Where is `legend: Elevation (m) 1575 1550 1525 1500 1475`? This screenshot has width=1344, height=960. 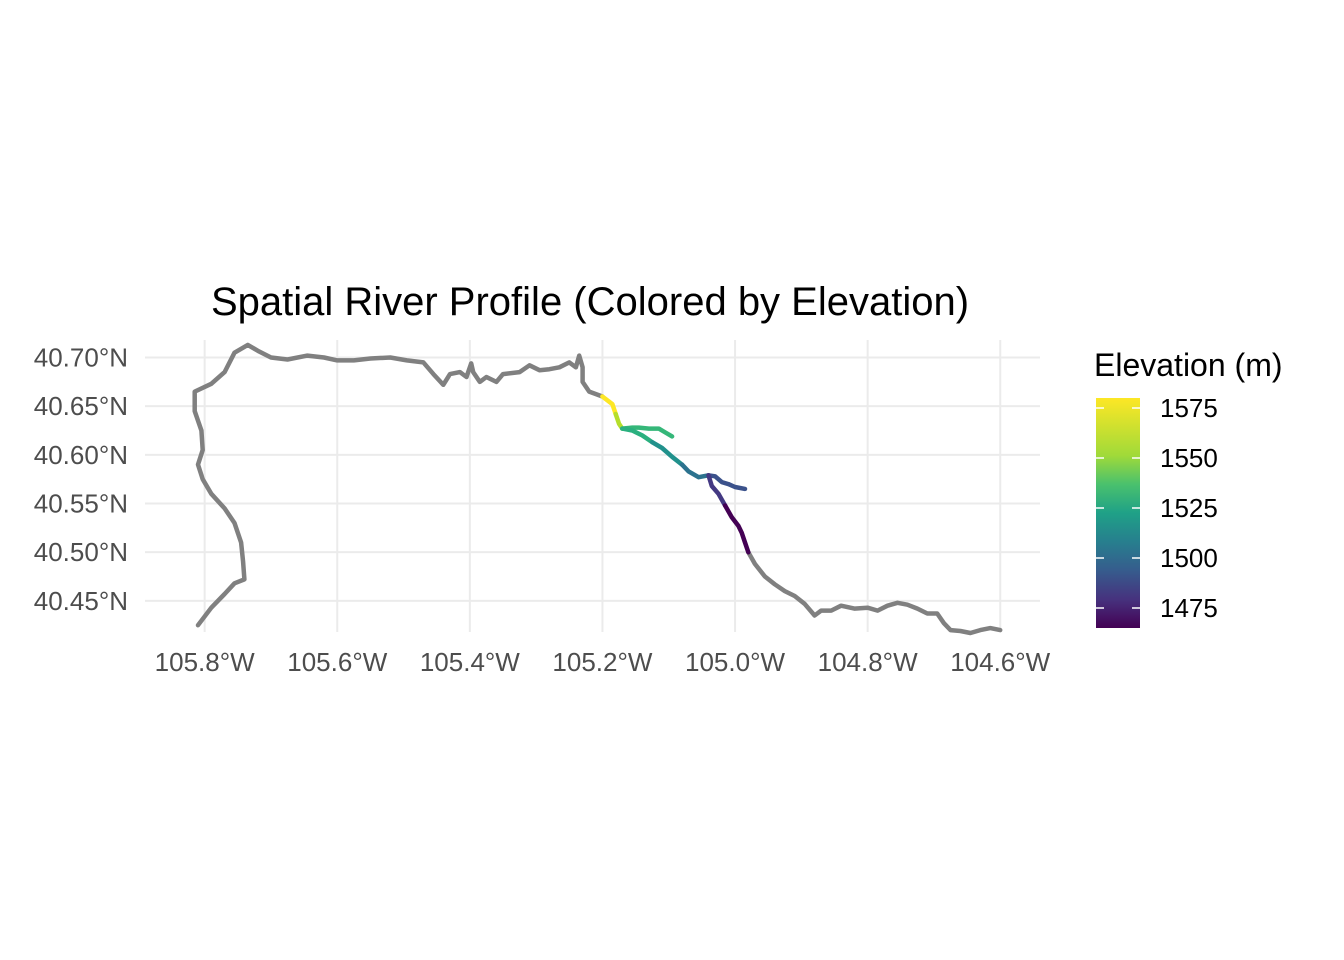 legend: Elevation (m) 1575 1550 1525 1500 1475 is located at coordinates (1188, 487).